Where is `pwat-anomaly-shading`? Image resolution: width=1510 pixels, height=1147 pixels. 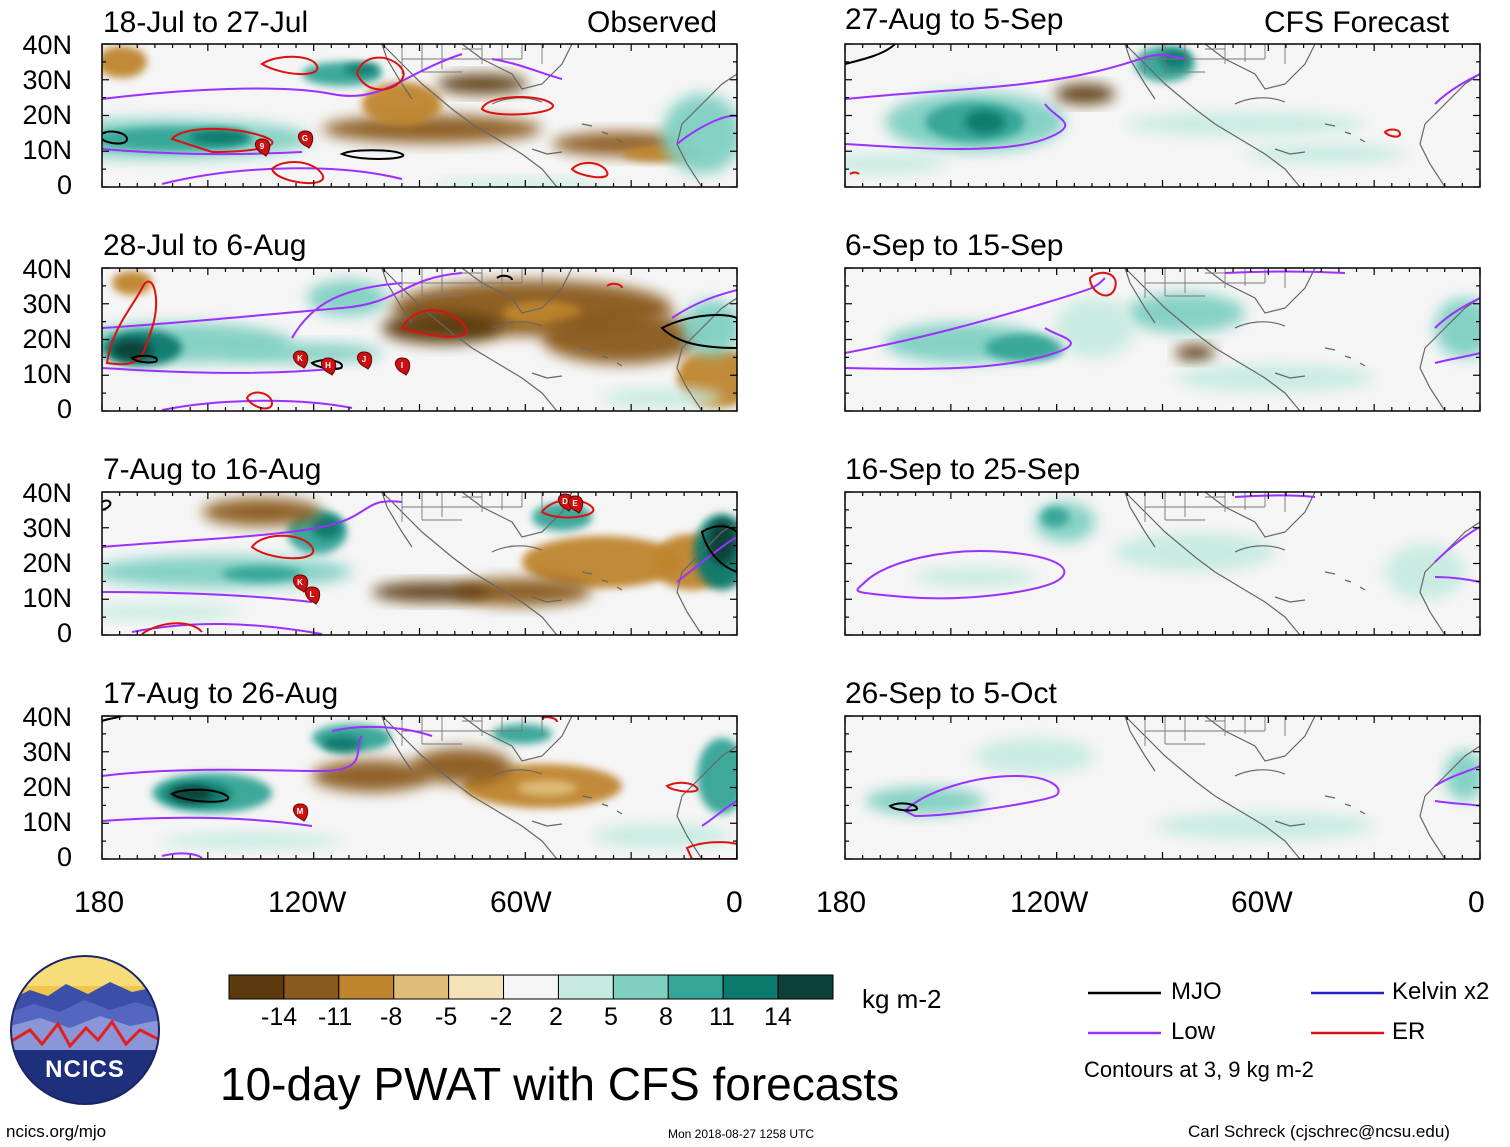
pwat-anomaly-shading is located at coordinates (1190, 551).